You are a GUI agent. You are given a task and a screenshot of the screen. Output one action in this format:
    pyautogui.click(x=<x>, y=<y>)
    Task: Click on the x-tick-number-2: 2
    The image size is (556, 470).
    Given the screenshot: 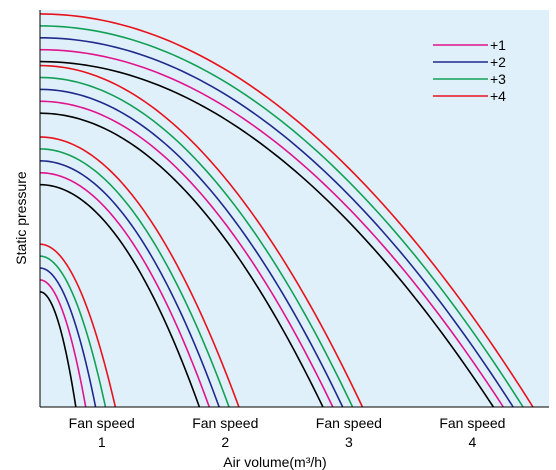 What is the action you would take?
    pyautogui.click(x=225, y=442)
    